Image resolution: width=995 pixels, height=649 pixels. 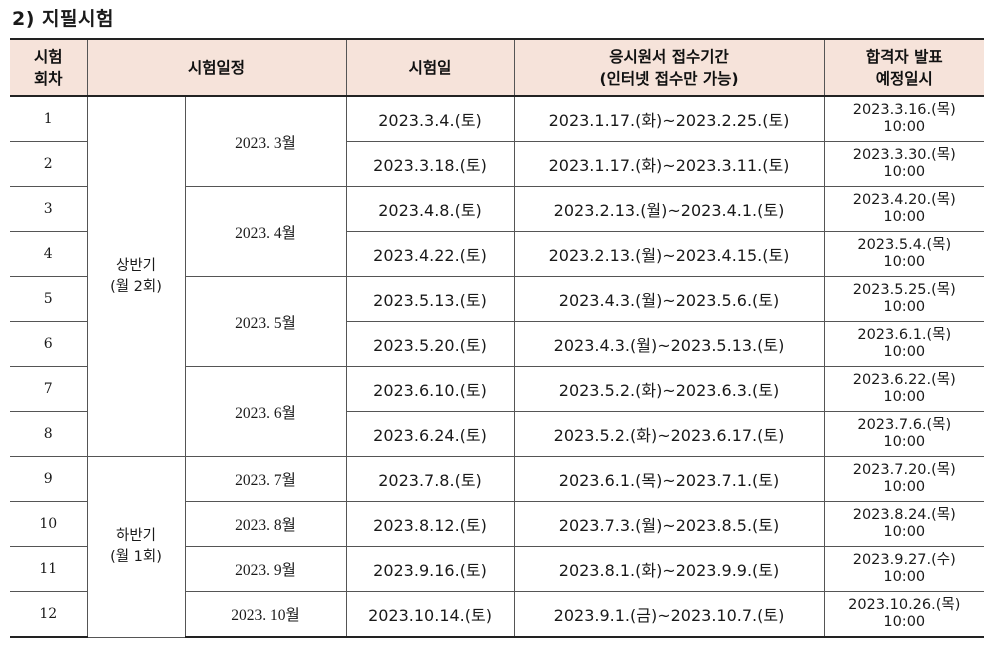 What do you see at coordinates (430, 209) in the screenshot?
I see `exam-date-cell: 2023.4.8.(토)` at bounding box center [430, 209].